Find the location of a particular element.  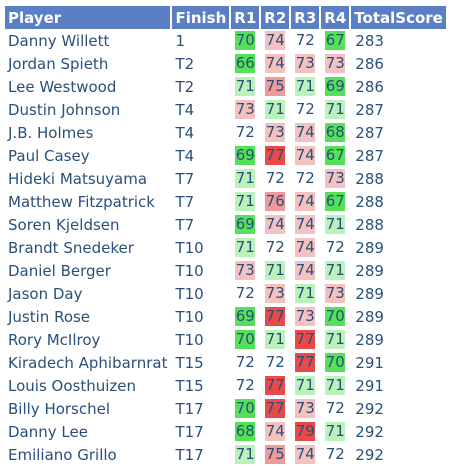

player-name: Hideki Matsuyama is located at coordinates (78, 178).